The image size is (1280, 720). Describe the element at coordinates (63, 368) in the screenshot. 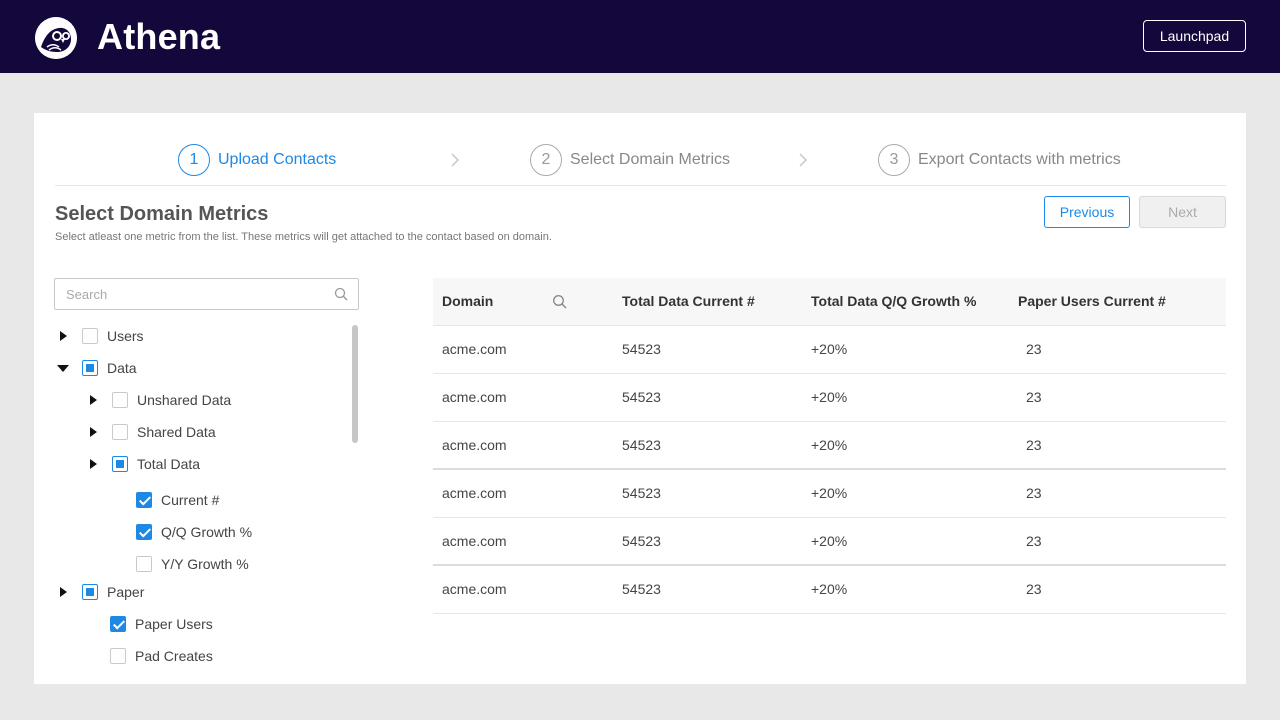

I see `caret-down-icon` at that location.